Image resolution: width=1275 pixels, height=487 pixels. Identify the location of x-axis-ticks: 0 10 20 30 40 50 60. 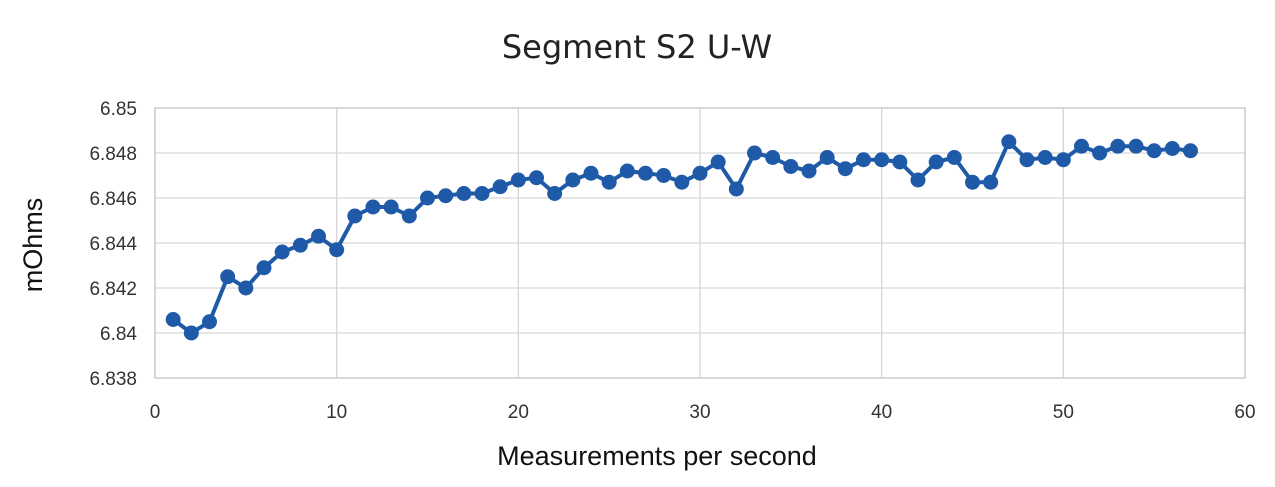
(703, 412).